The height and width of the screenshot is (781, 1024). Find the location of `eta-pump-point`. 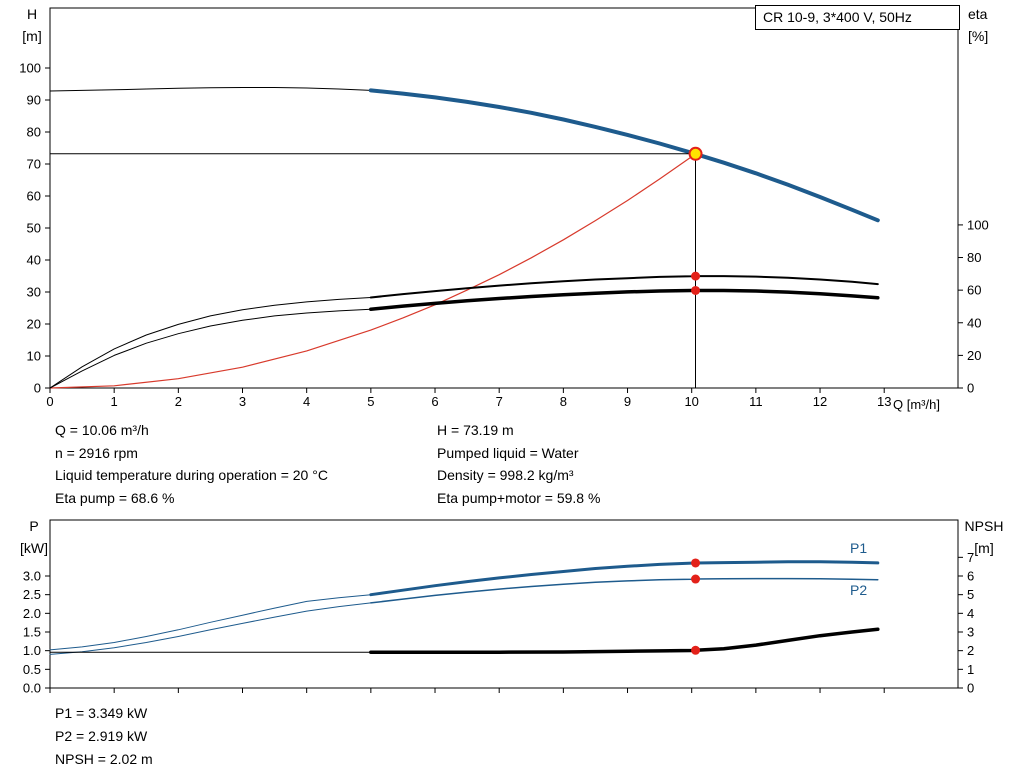

eta-pump-point is located at coordinates (696, 276).